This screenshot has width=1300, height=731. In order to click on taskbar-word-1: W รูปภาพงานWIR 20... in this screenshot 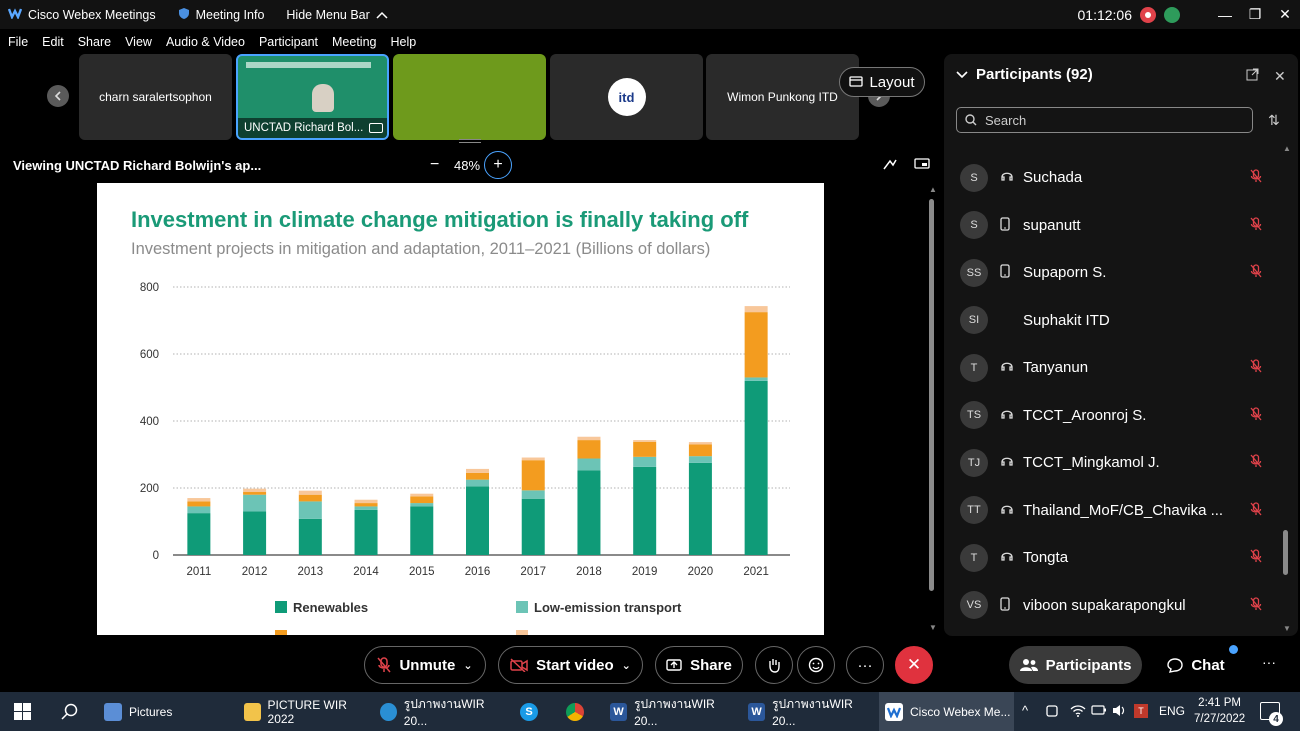, I will do `click(671, 711)`.